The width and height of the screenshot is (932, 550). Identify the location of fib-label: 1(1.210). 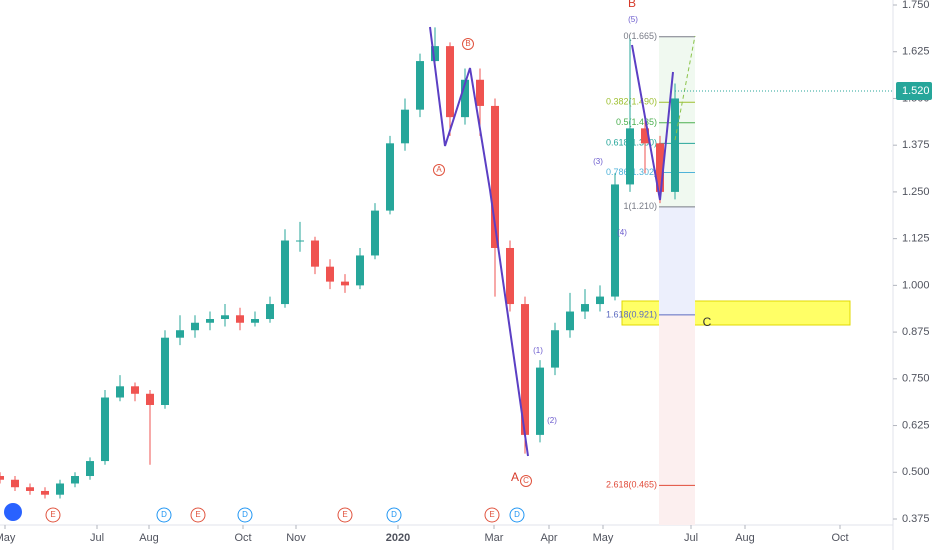
(640, 206).